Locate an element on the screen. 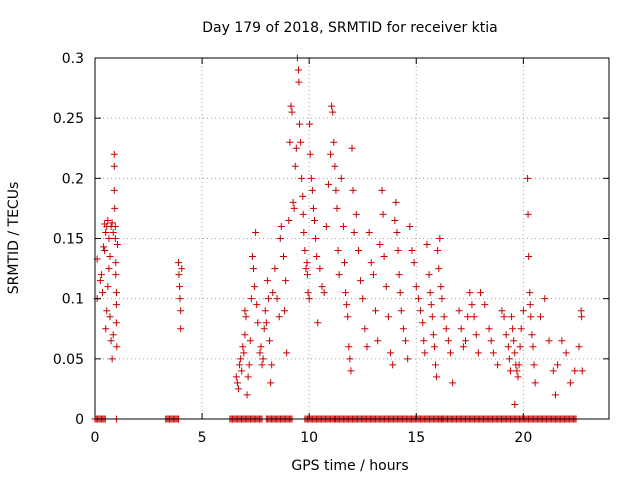  x-tick-label: 15 is located at coordinates (416, 438).